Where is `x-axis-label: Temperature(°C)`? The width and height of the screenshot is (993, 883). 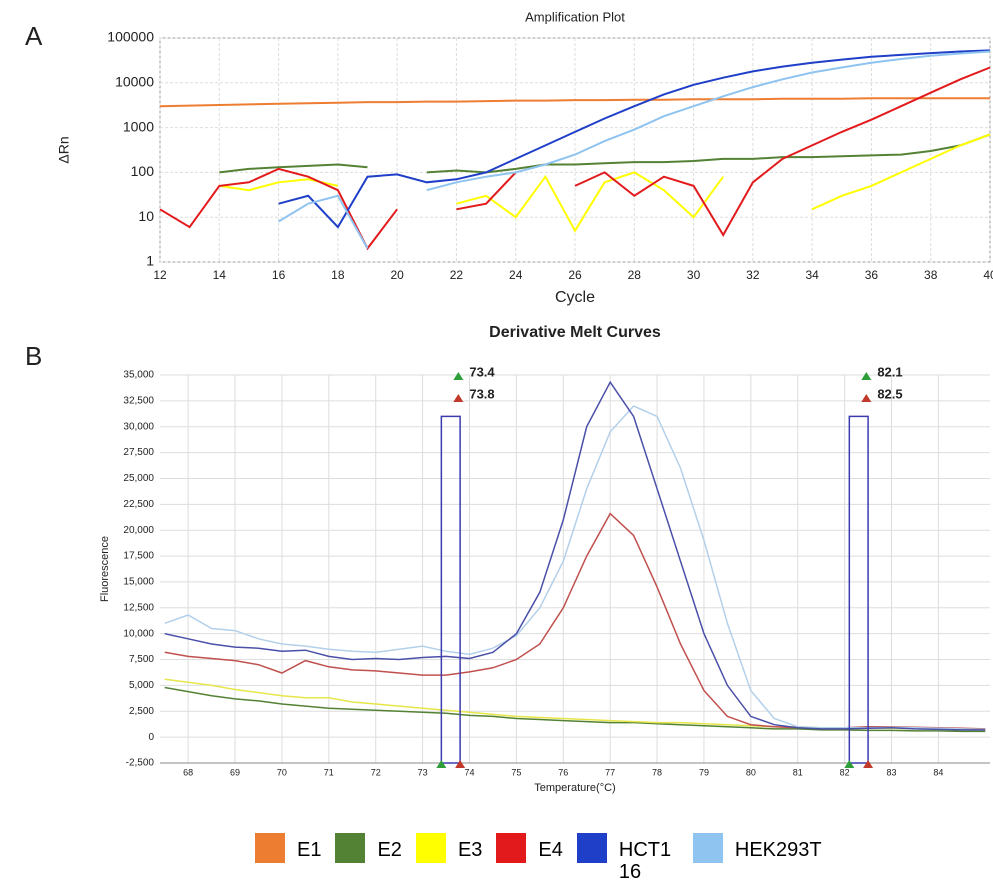
x-axis-label: Temperature(°C) is located at coordinates (574, 788).